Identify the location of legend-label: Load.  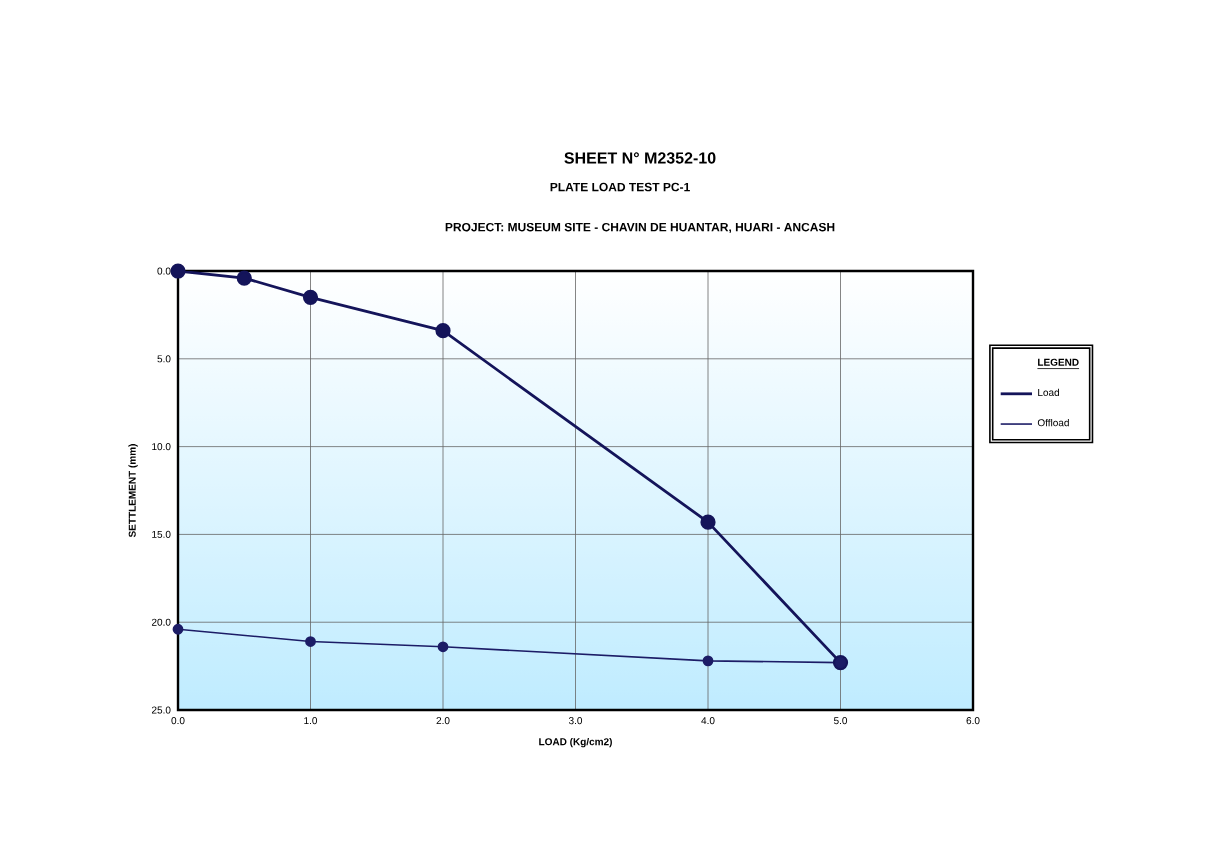
(1048, 392).